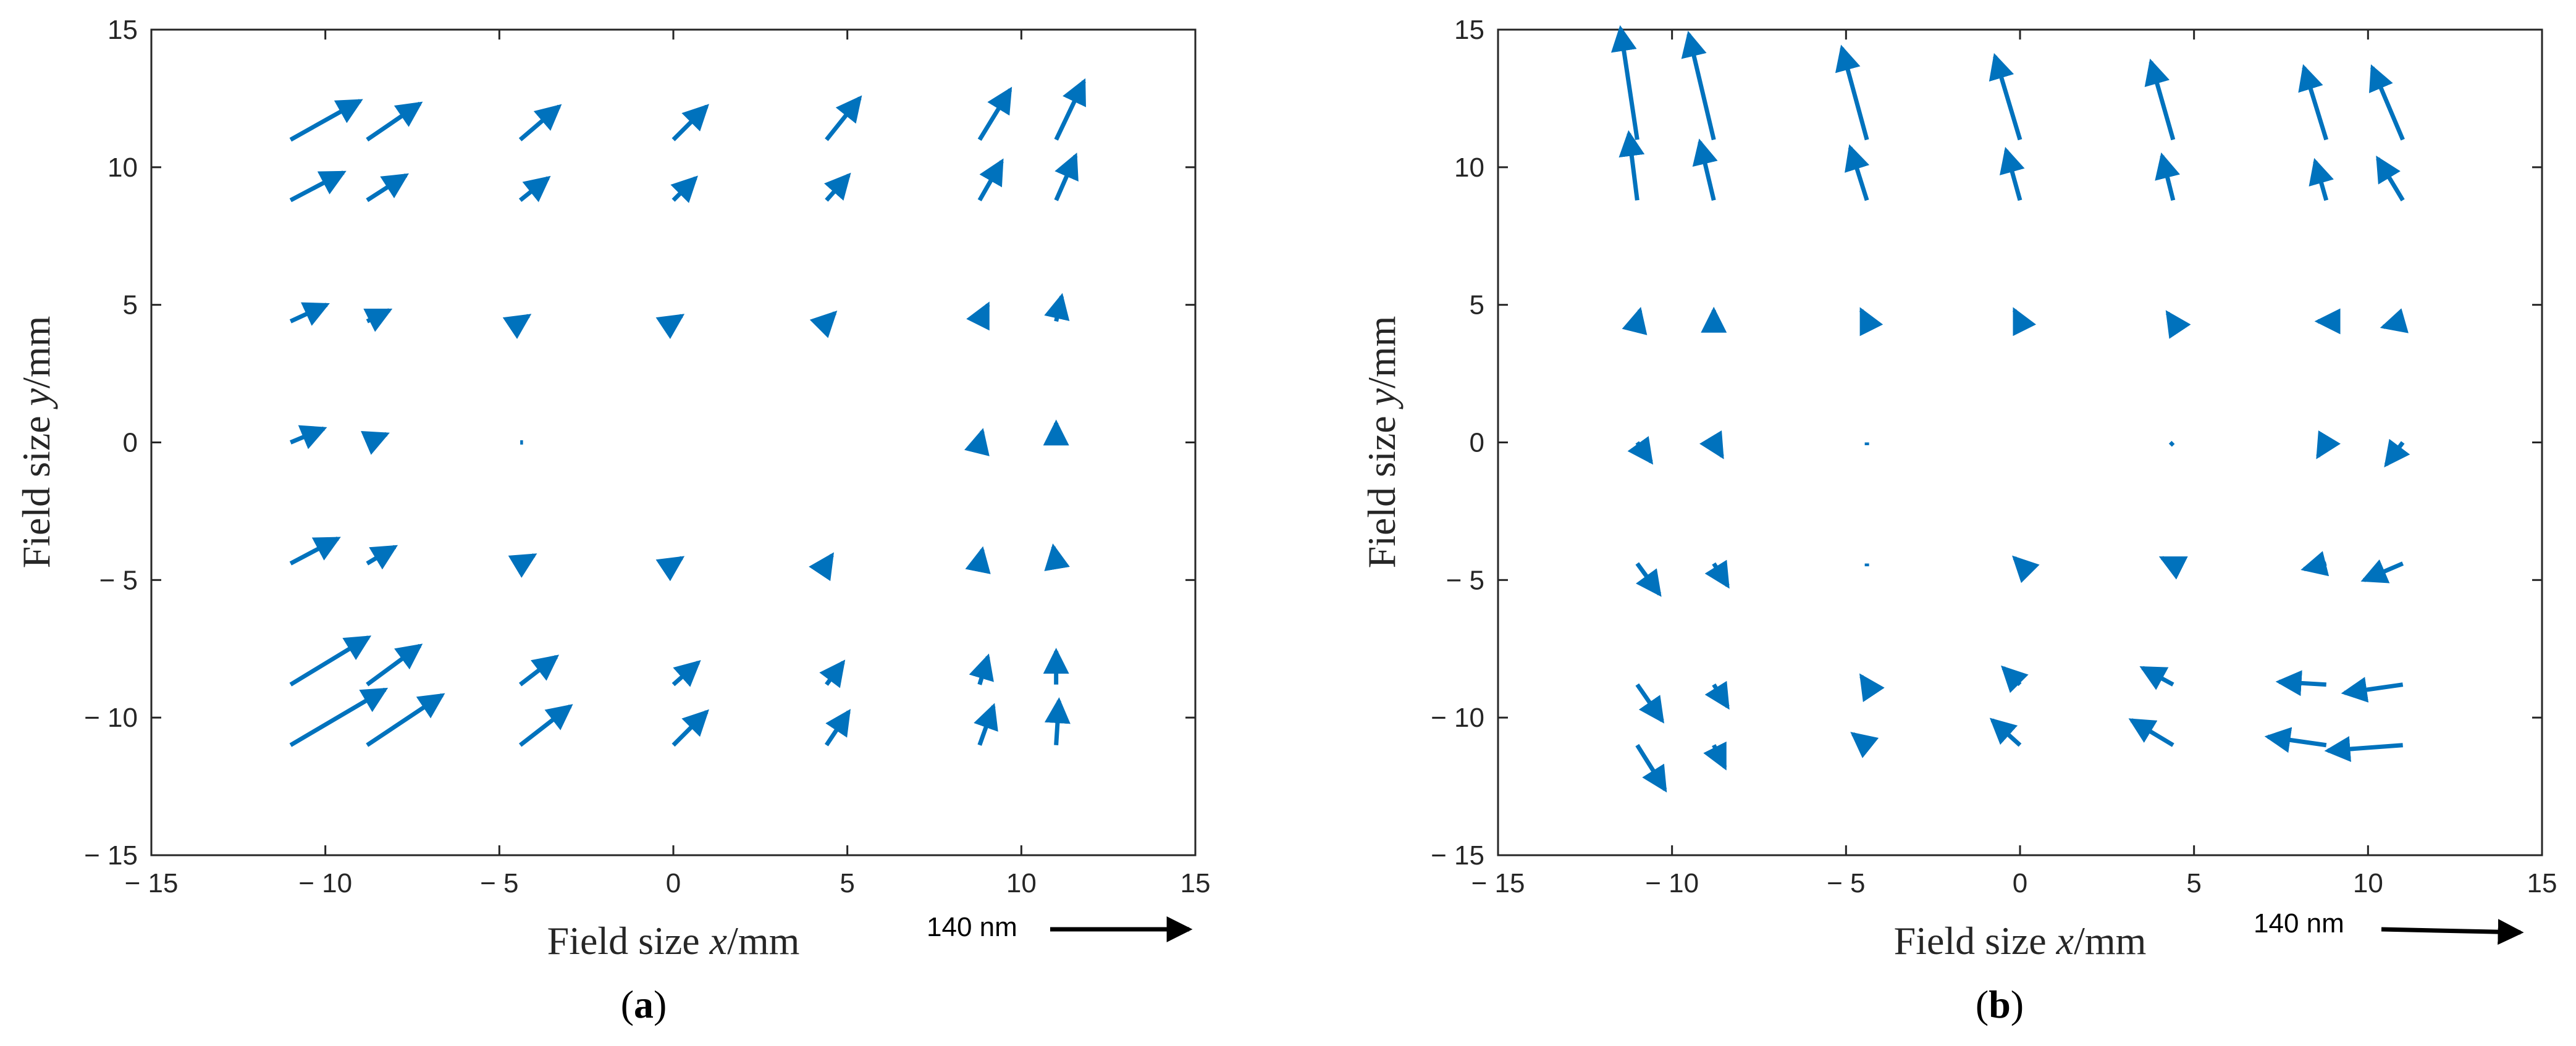 The height and width of the screenshot is (1046, 2576). I want to click on panel-label-a: (a), so click(644, 1004).